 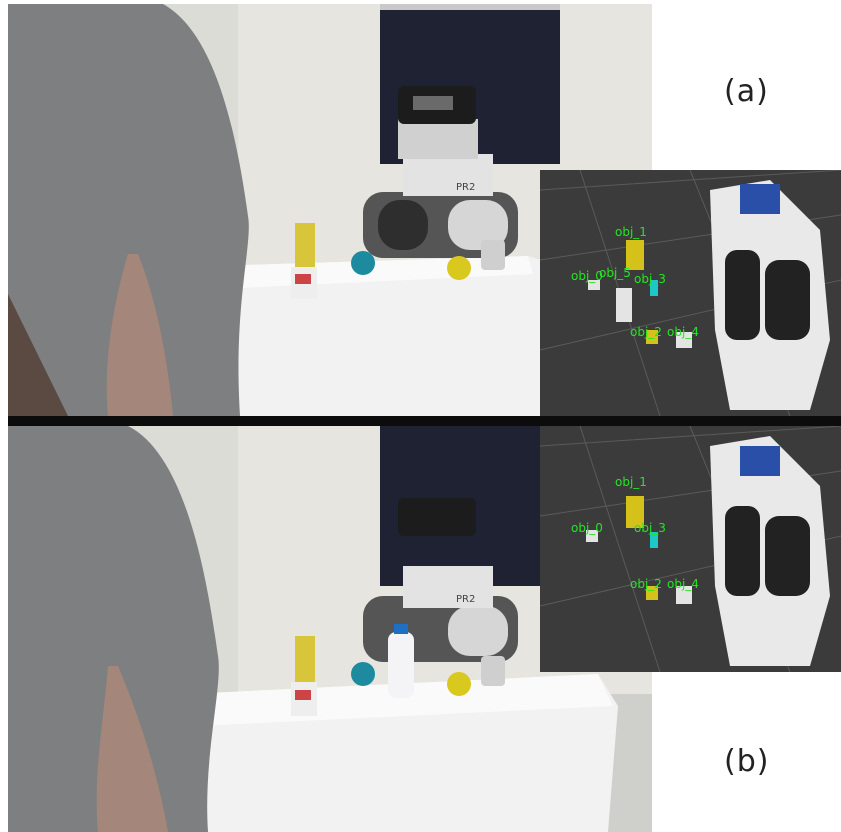 I want to click on panel-divider, so click(x=424, y=421).